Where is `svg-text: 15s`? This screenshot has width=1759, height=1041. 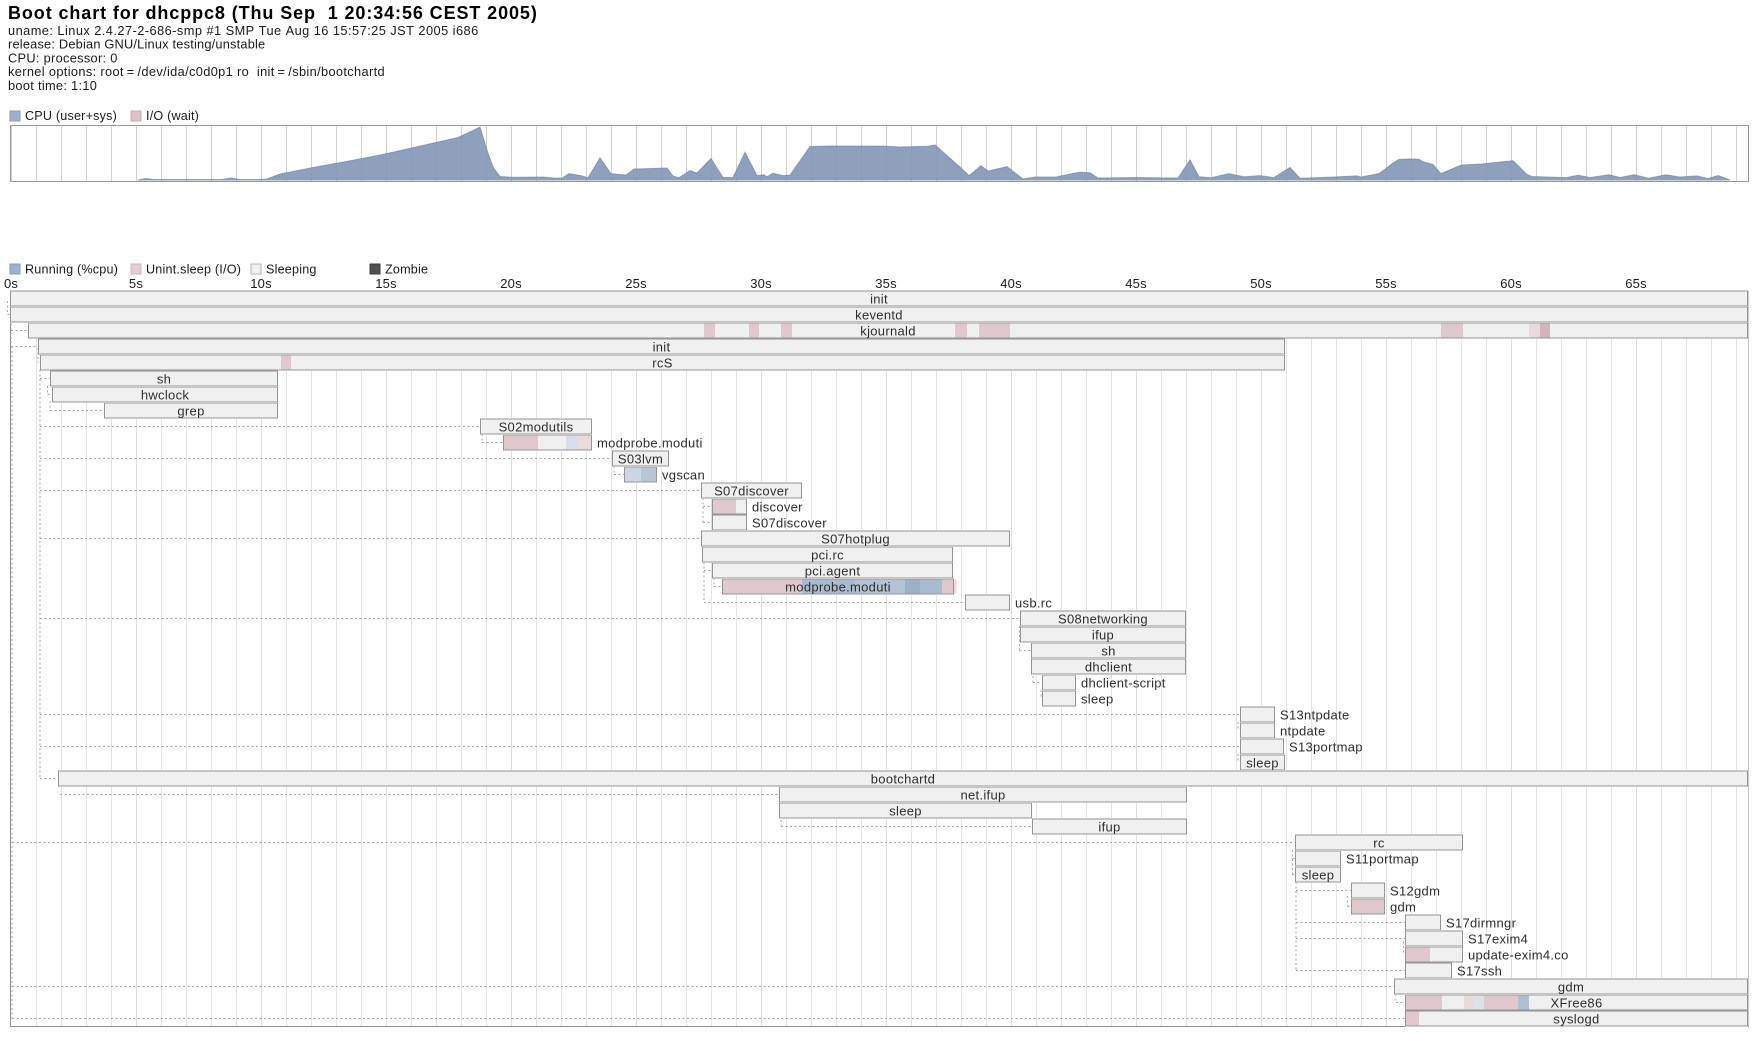
svg-text: 15s is located at coordinates (386, 283).